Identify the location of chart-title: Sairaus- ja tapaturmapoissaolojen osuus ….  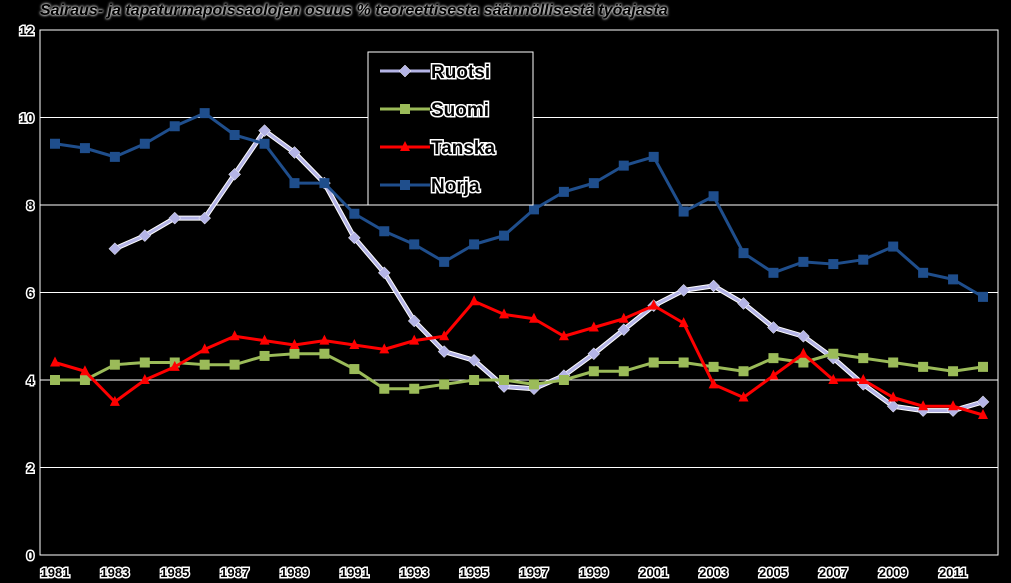
(354, 10).